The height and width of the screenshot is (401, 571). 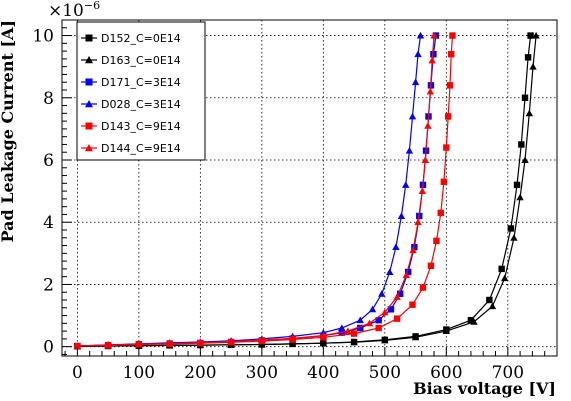 I want to click on x-tick-label: 300, so click(x=262, y=373).